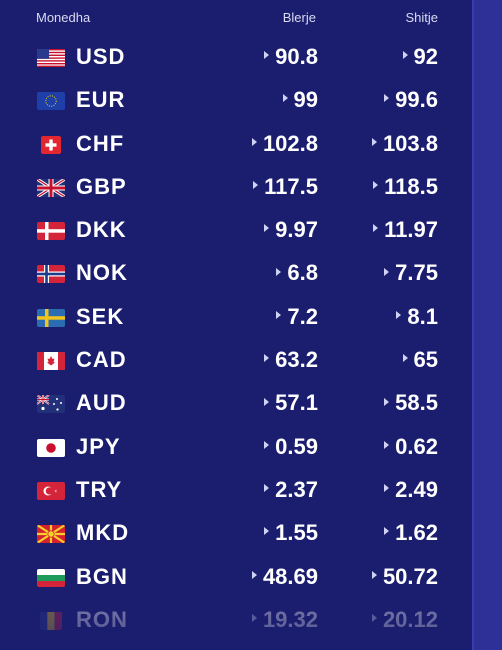 The image size is (502, 650). Describe the element at coordinates (51, 231) in the screenshot. I see `dk-flag-icon` at that location.